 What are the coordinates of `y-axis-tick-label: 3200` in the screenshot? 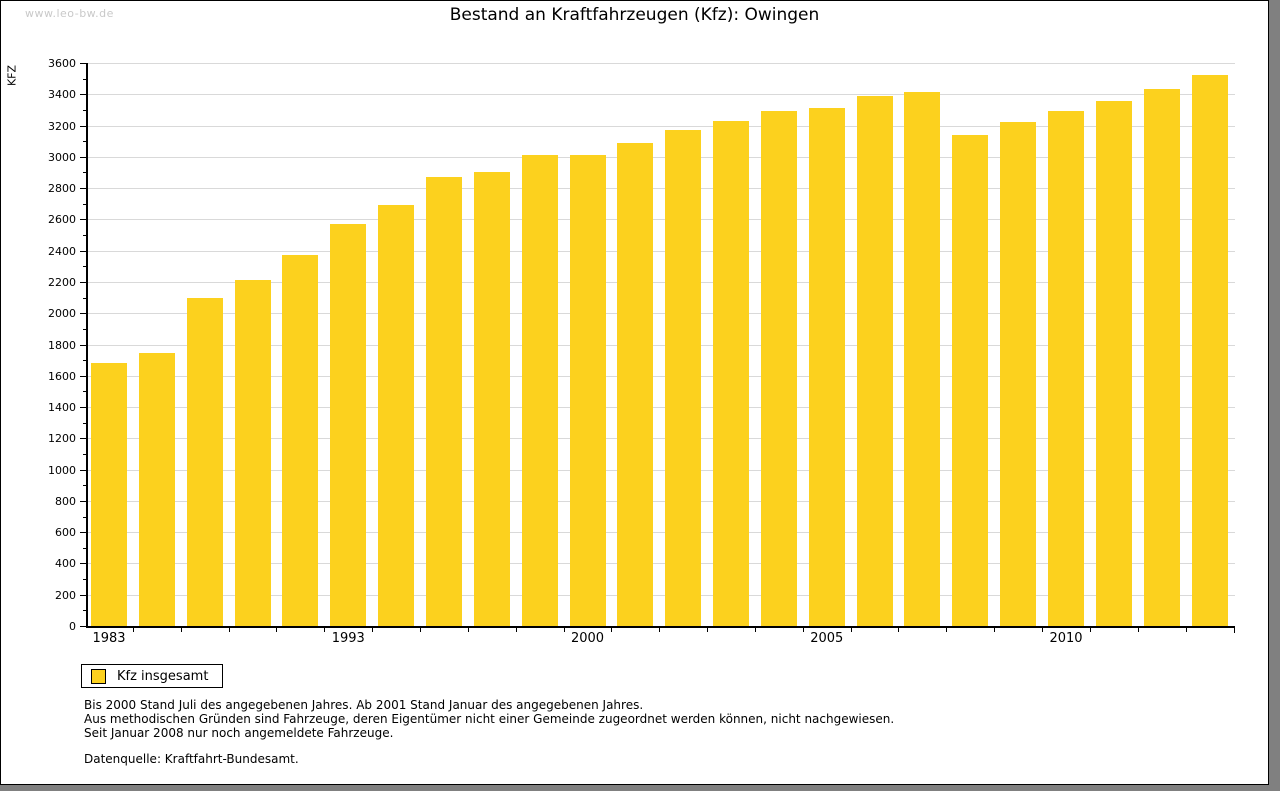 It's located at (62, 126).